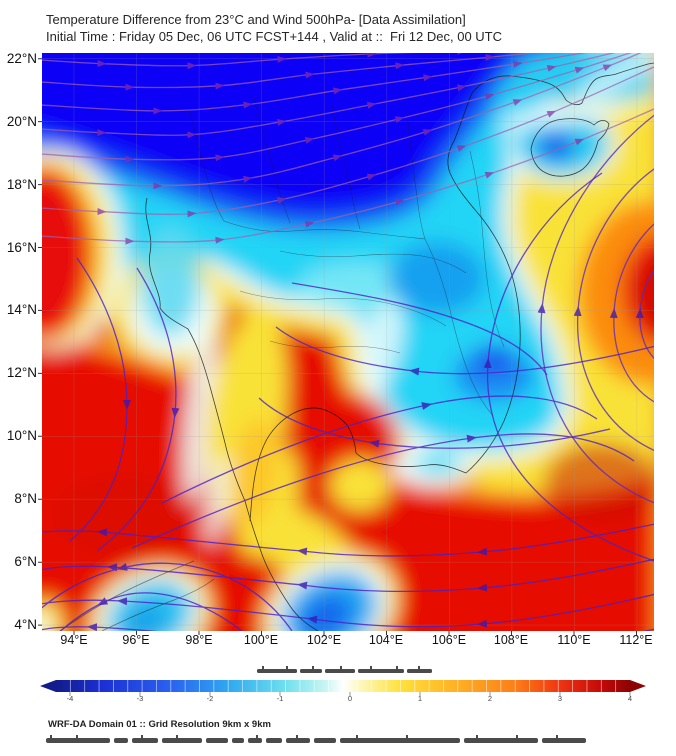 Image resolution: width=676 pixels, height=756 pixels. Describe the element at coordinates (420, 698) in the screenshot. I see `svg-text: 1` at that location.